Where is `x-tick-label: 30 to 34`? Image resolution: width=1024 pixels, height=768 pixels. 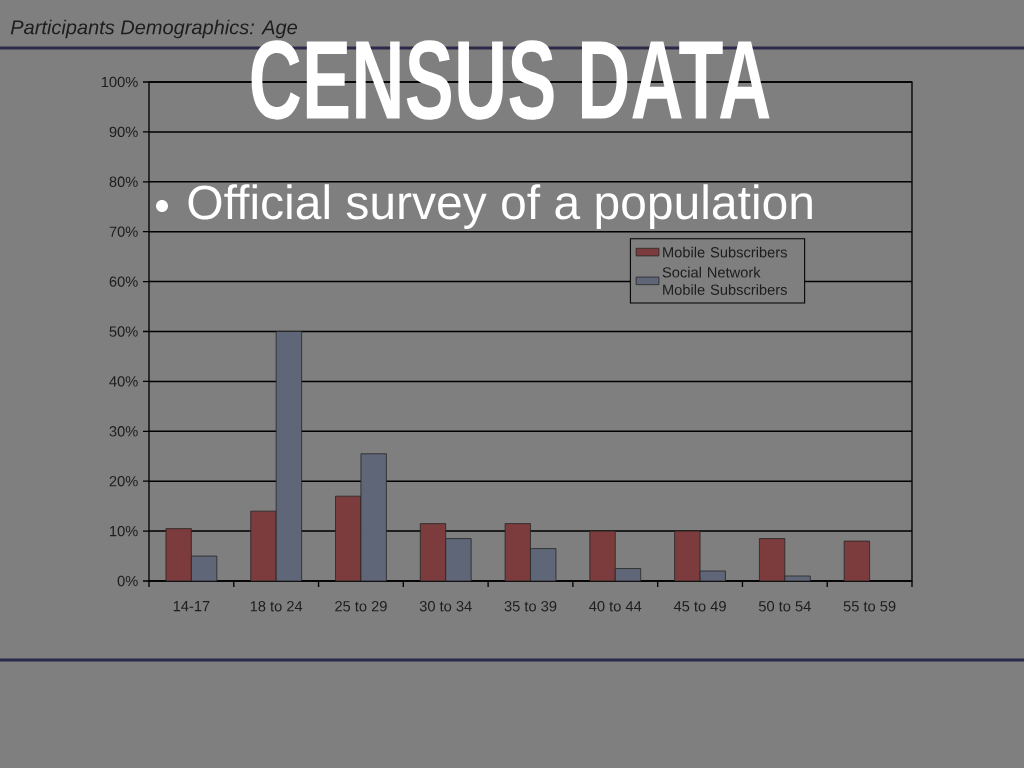
x-tick-label: 30 to 34 is located at coordinates (445, 606).